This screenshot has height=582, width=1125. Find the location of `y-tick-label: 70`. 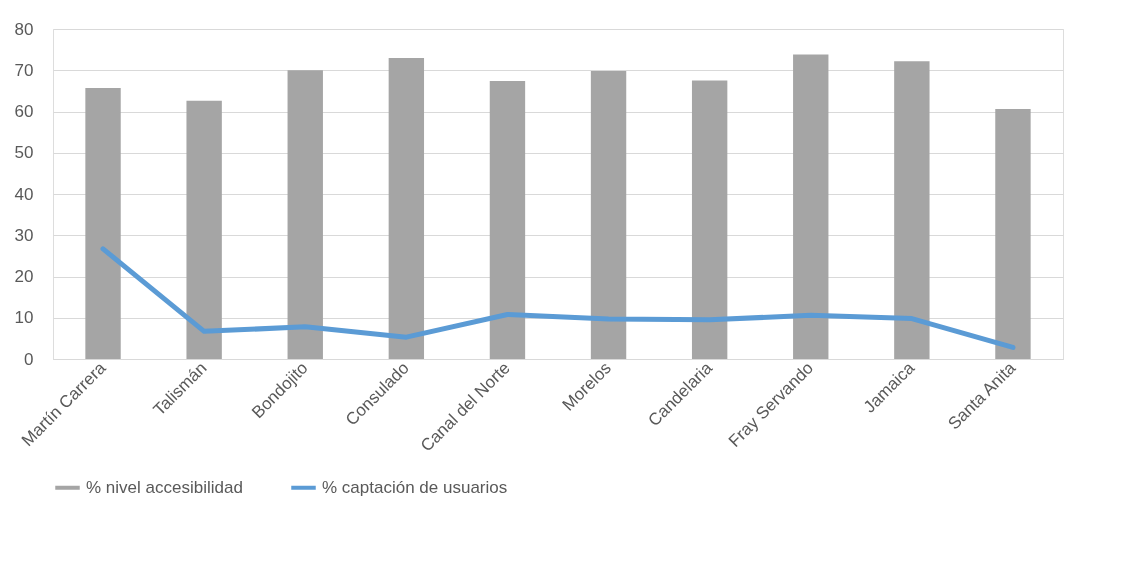

y-tick-label: 70 is located at coordinates (24, 70).